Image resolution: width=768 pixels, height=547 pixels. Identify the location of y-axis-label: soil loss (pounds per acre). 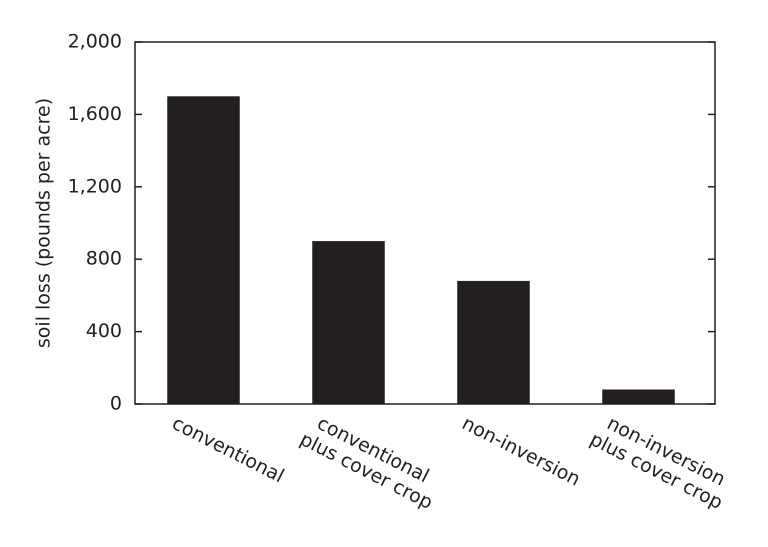
(44, 223).